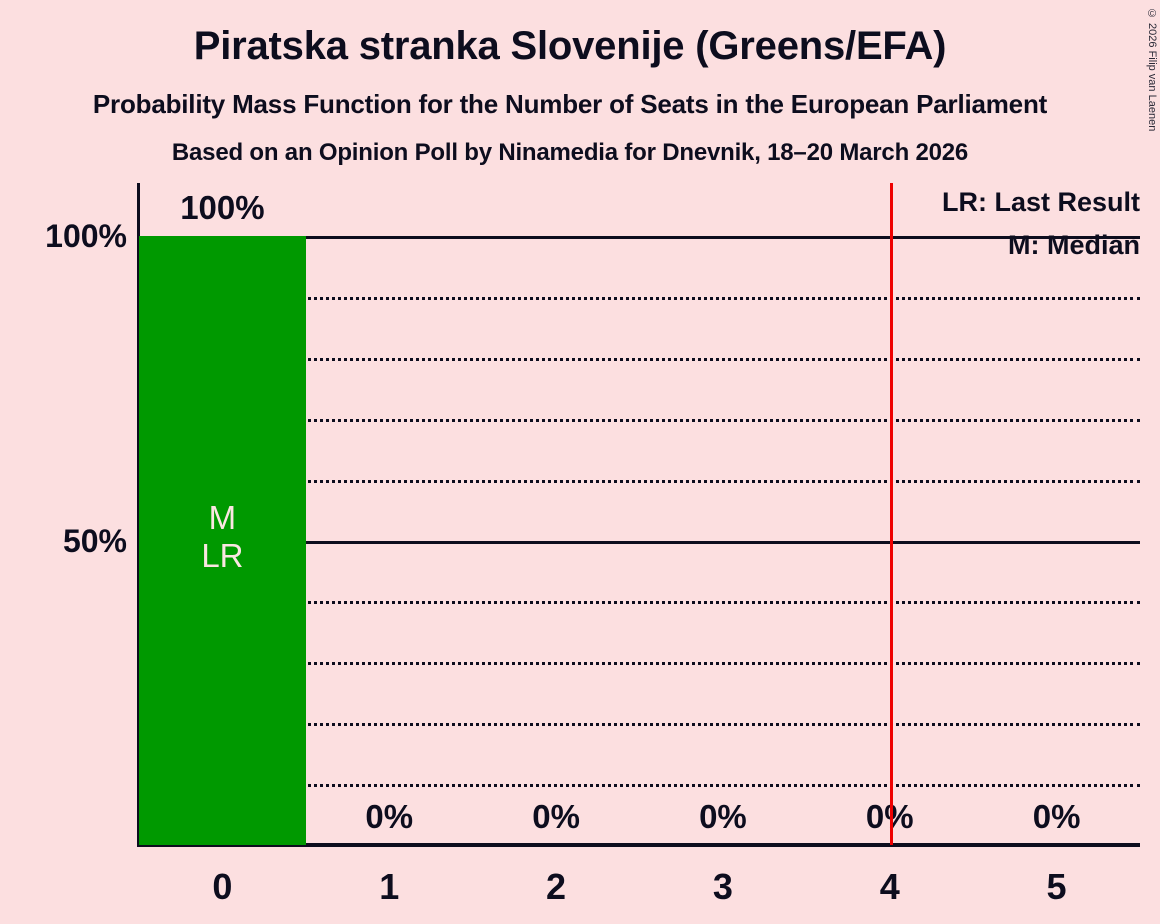 The image size is (1160, 924). I want to click on x-axis-tick-label: 1, so click(389, 886).